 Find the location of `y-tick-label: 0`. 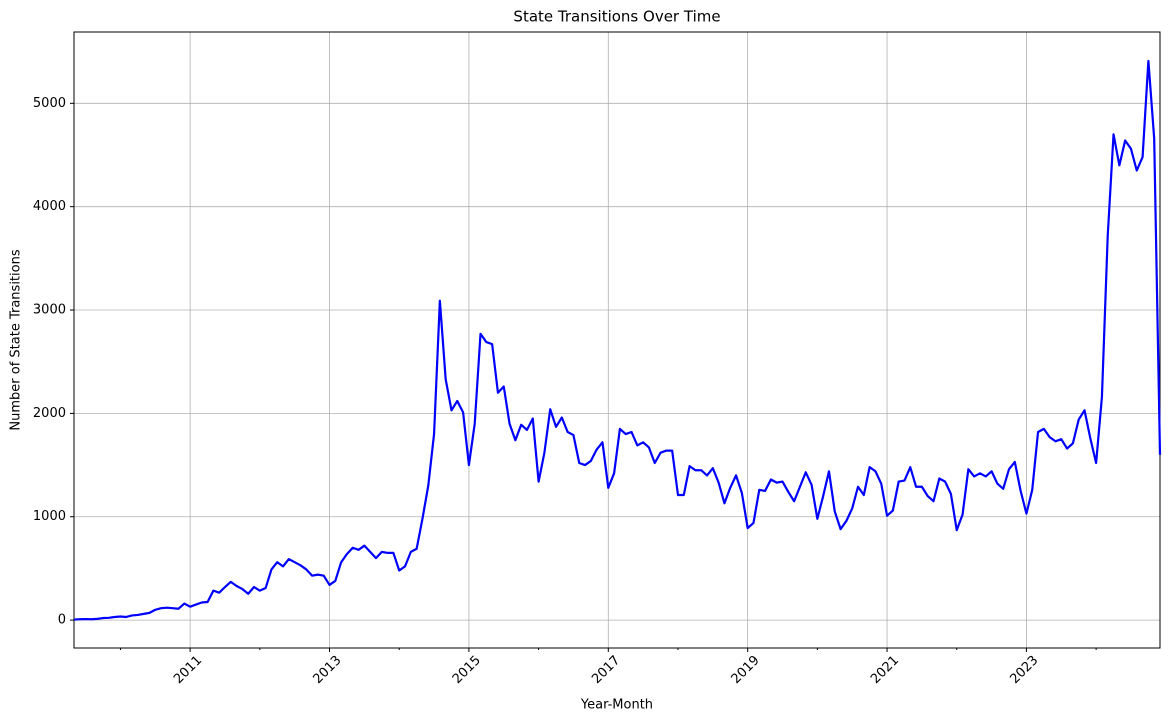

y-tick-label: 0 is located at coordinates (62, 620).